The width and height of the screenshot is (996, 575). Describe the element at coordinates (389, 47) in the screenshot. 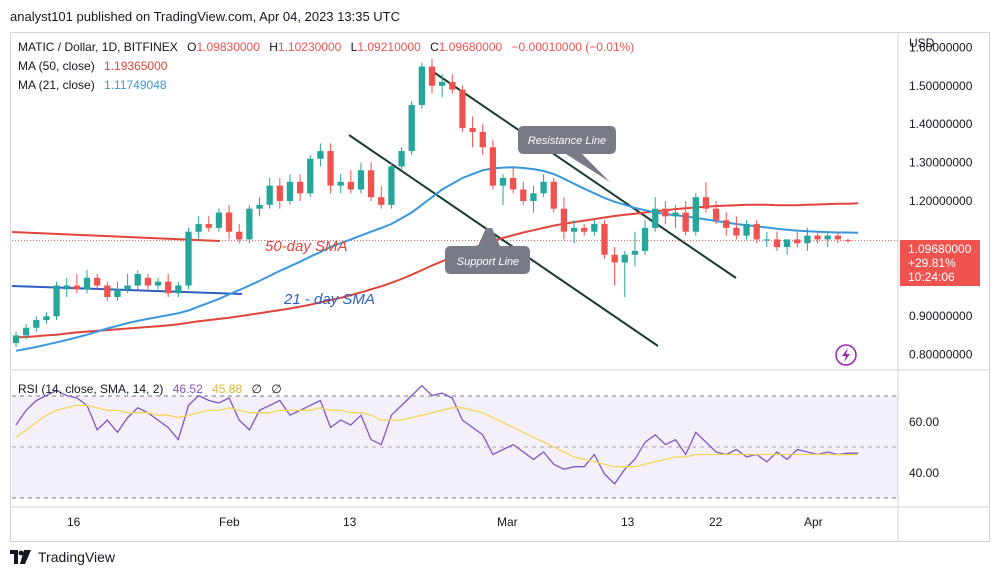

I see `legend-l-value: 1.09210000` at that location.